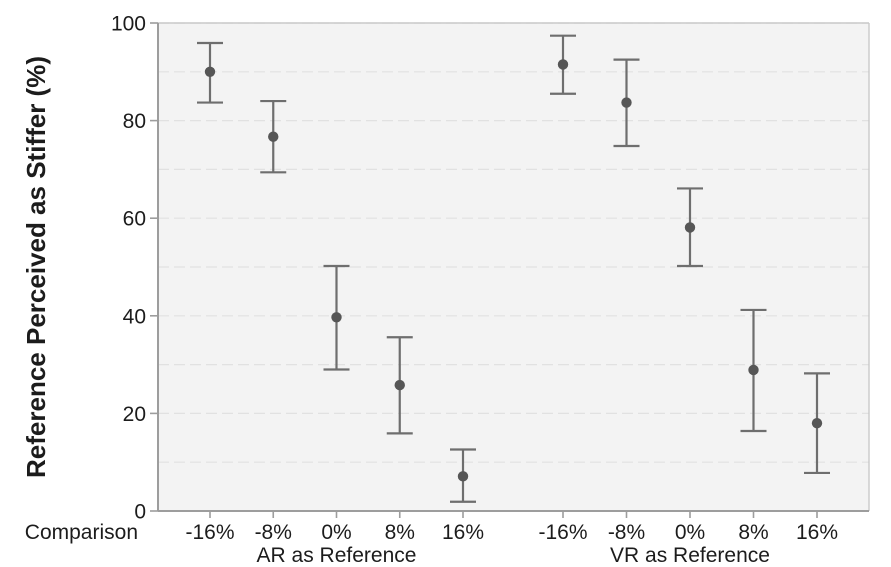  What do you see at coordinates (463, 532) in the screenshot?
I see `x-tick-label-AR-16%: 16%` at bounding box center [463, 532].